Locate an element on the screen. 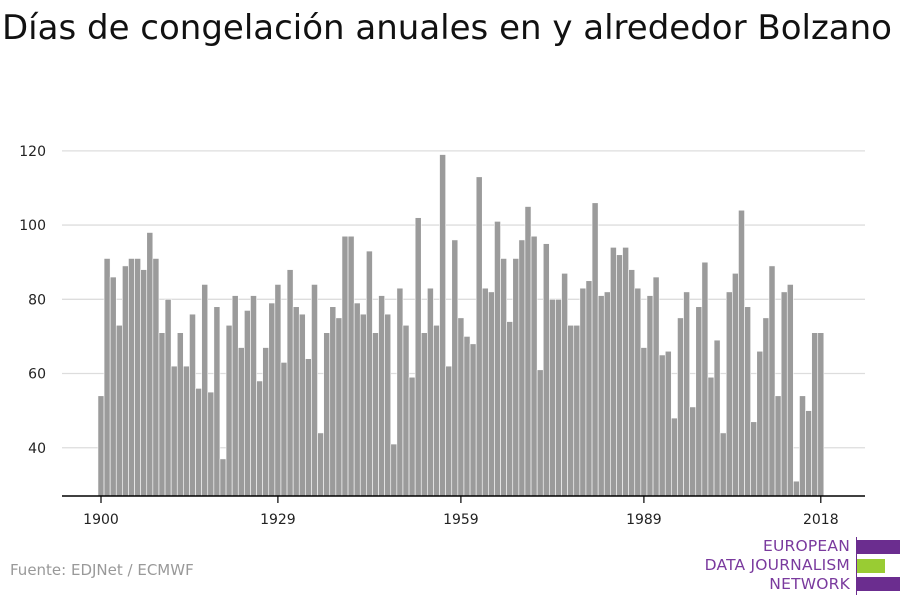 The width and height of the screenshot is (900, 600). bar-2004 is located at coordinates (735, 385).